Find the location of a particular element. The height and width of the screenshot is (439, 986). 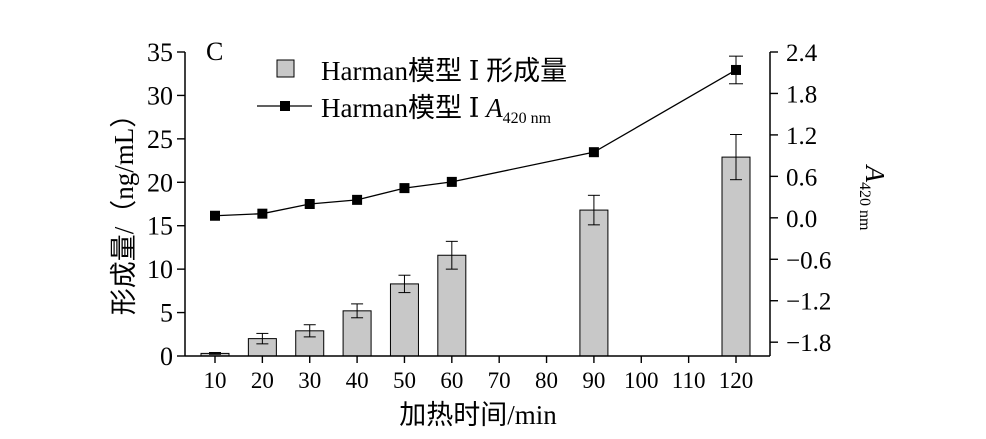

legend-item-line-series: Harman模型 Ⅰ A420 nm is located at coordinates (404, 110).